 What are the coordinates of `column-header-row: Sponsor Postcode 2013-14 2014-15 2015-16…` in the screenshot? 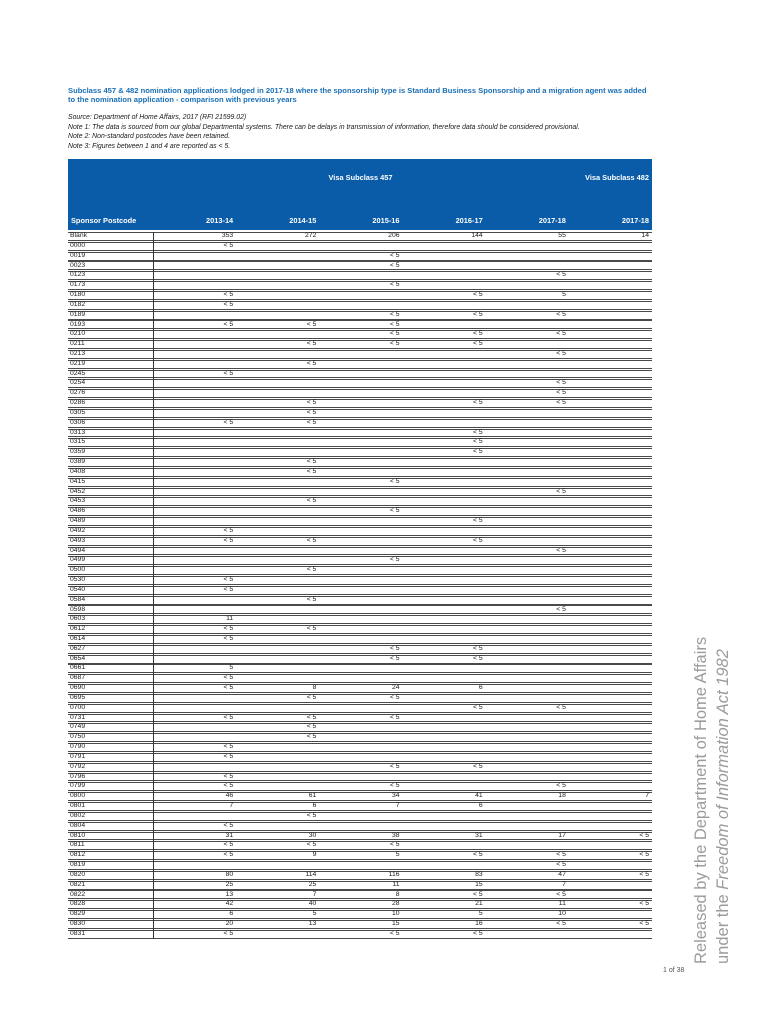 It's located at (360, 220).